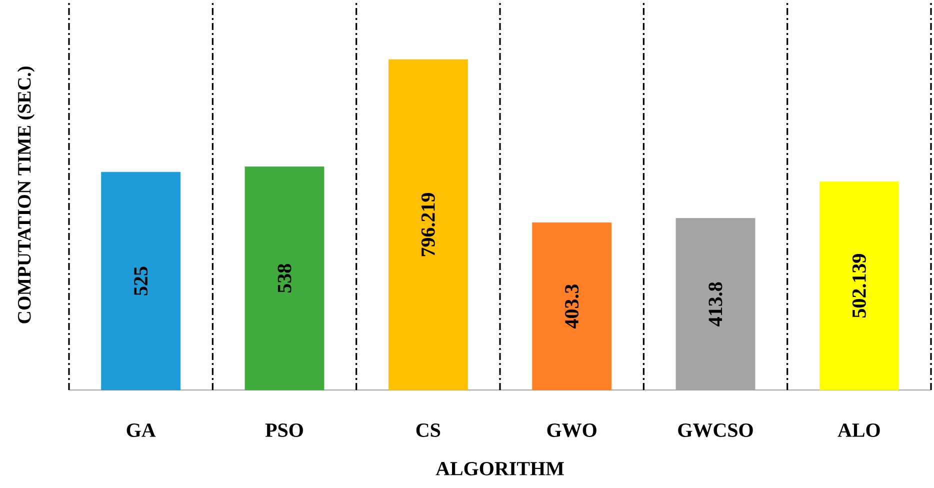  I want to click on x-tick-label: GWO, so click(571, 431).